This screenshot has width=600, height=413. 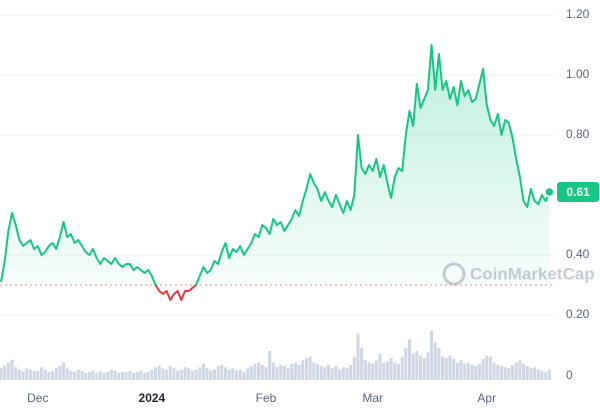 I want to click on x-tick-label: Apr, so click(x=486, y=398).